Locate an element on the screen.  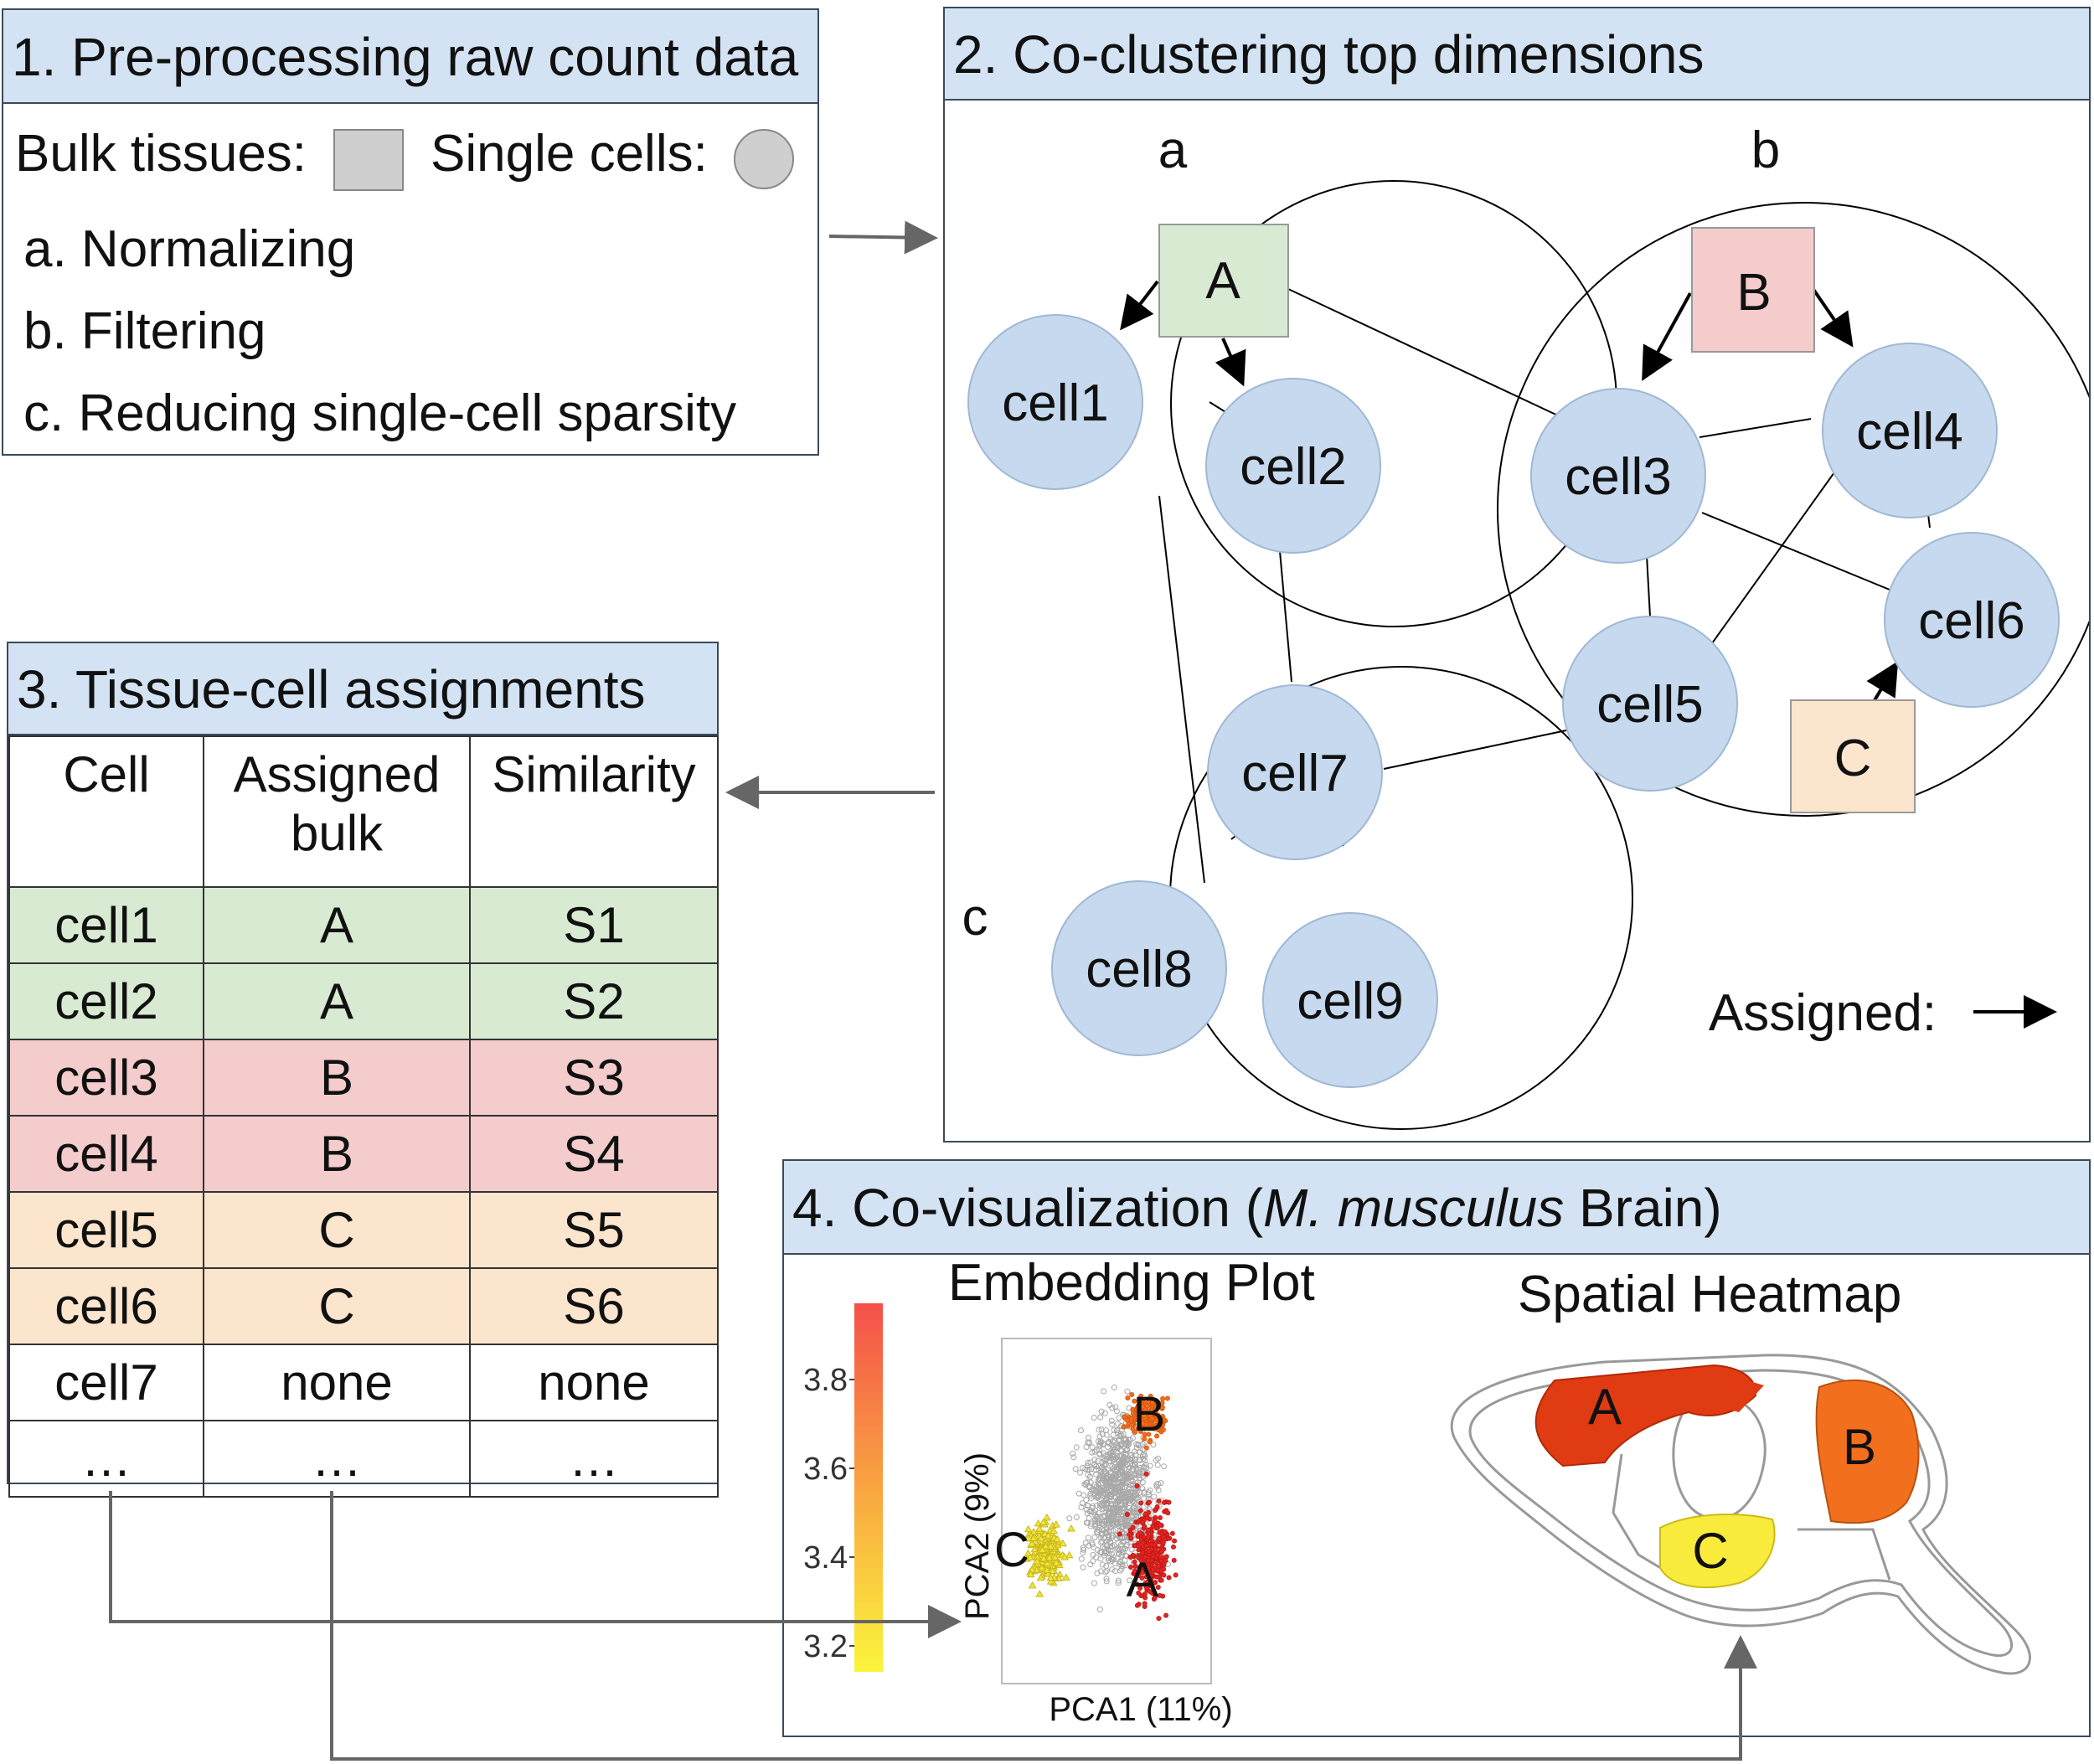
cell2-node is located at coordinates (1293, 466).